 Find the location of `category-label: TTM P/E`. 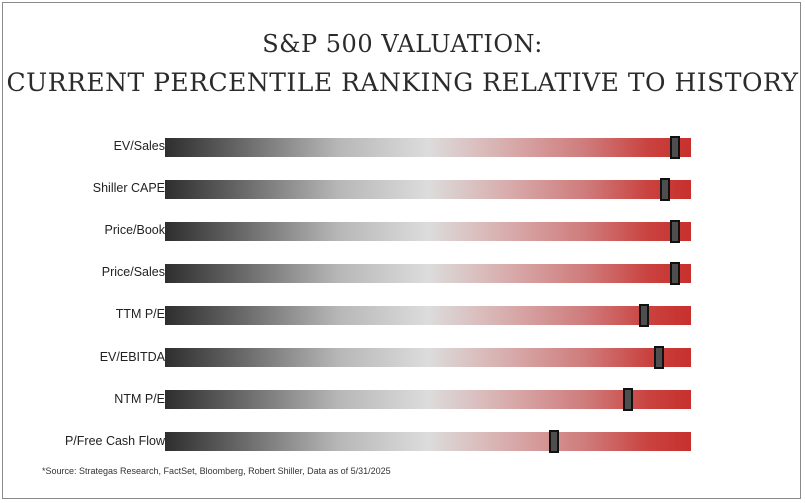

category-label: TTM P/E is located at coordinates (140, 314).